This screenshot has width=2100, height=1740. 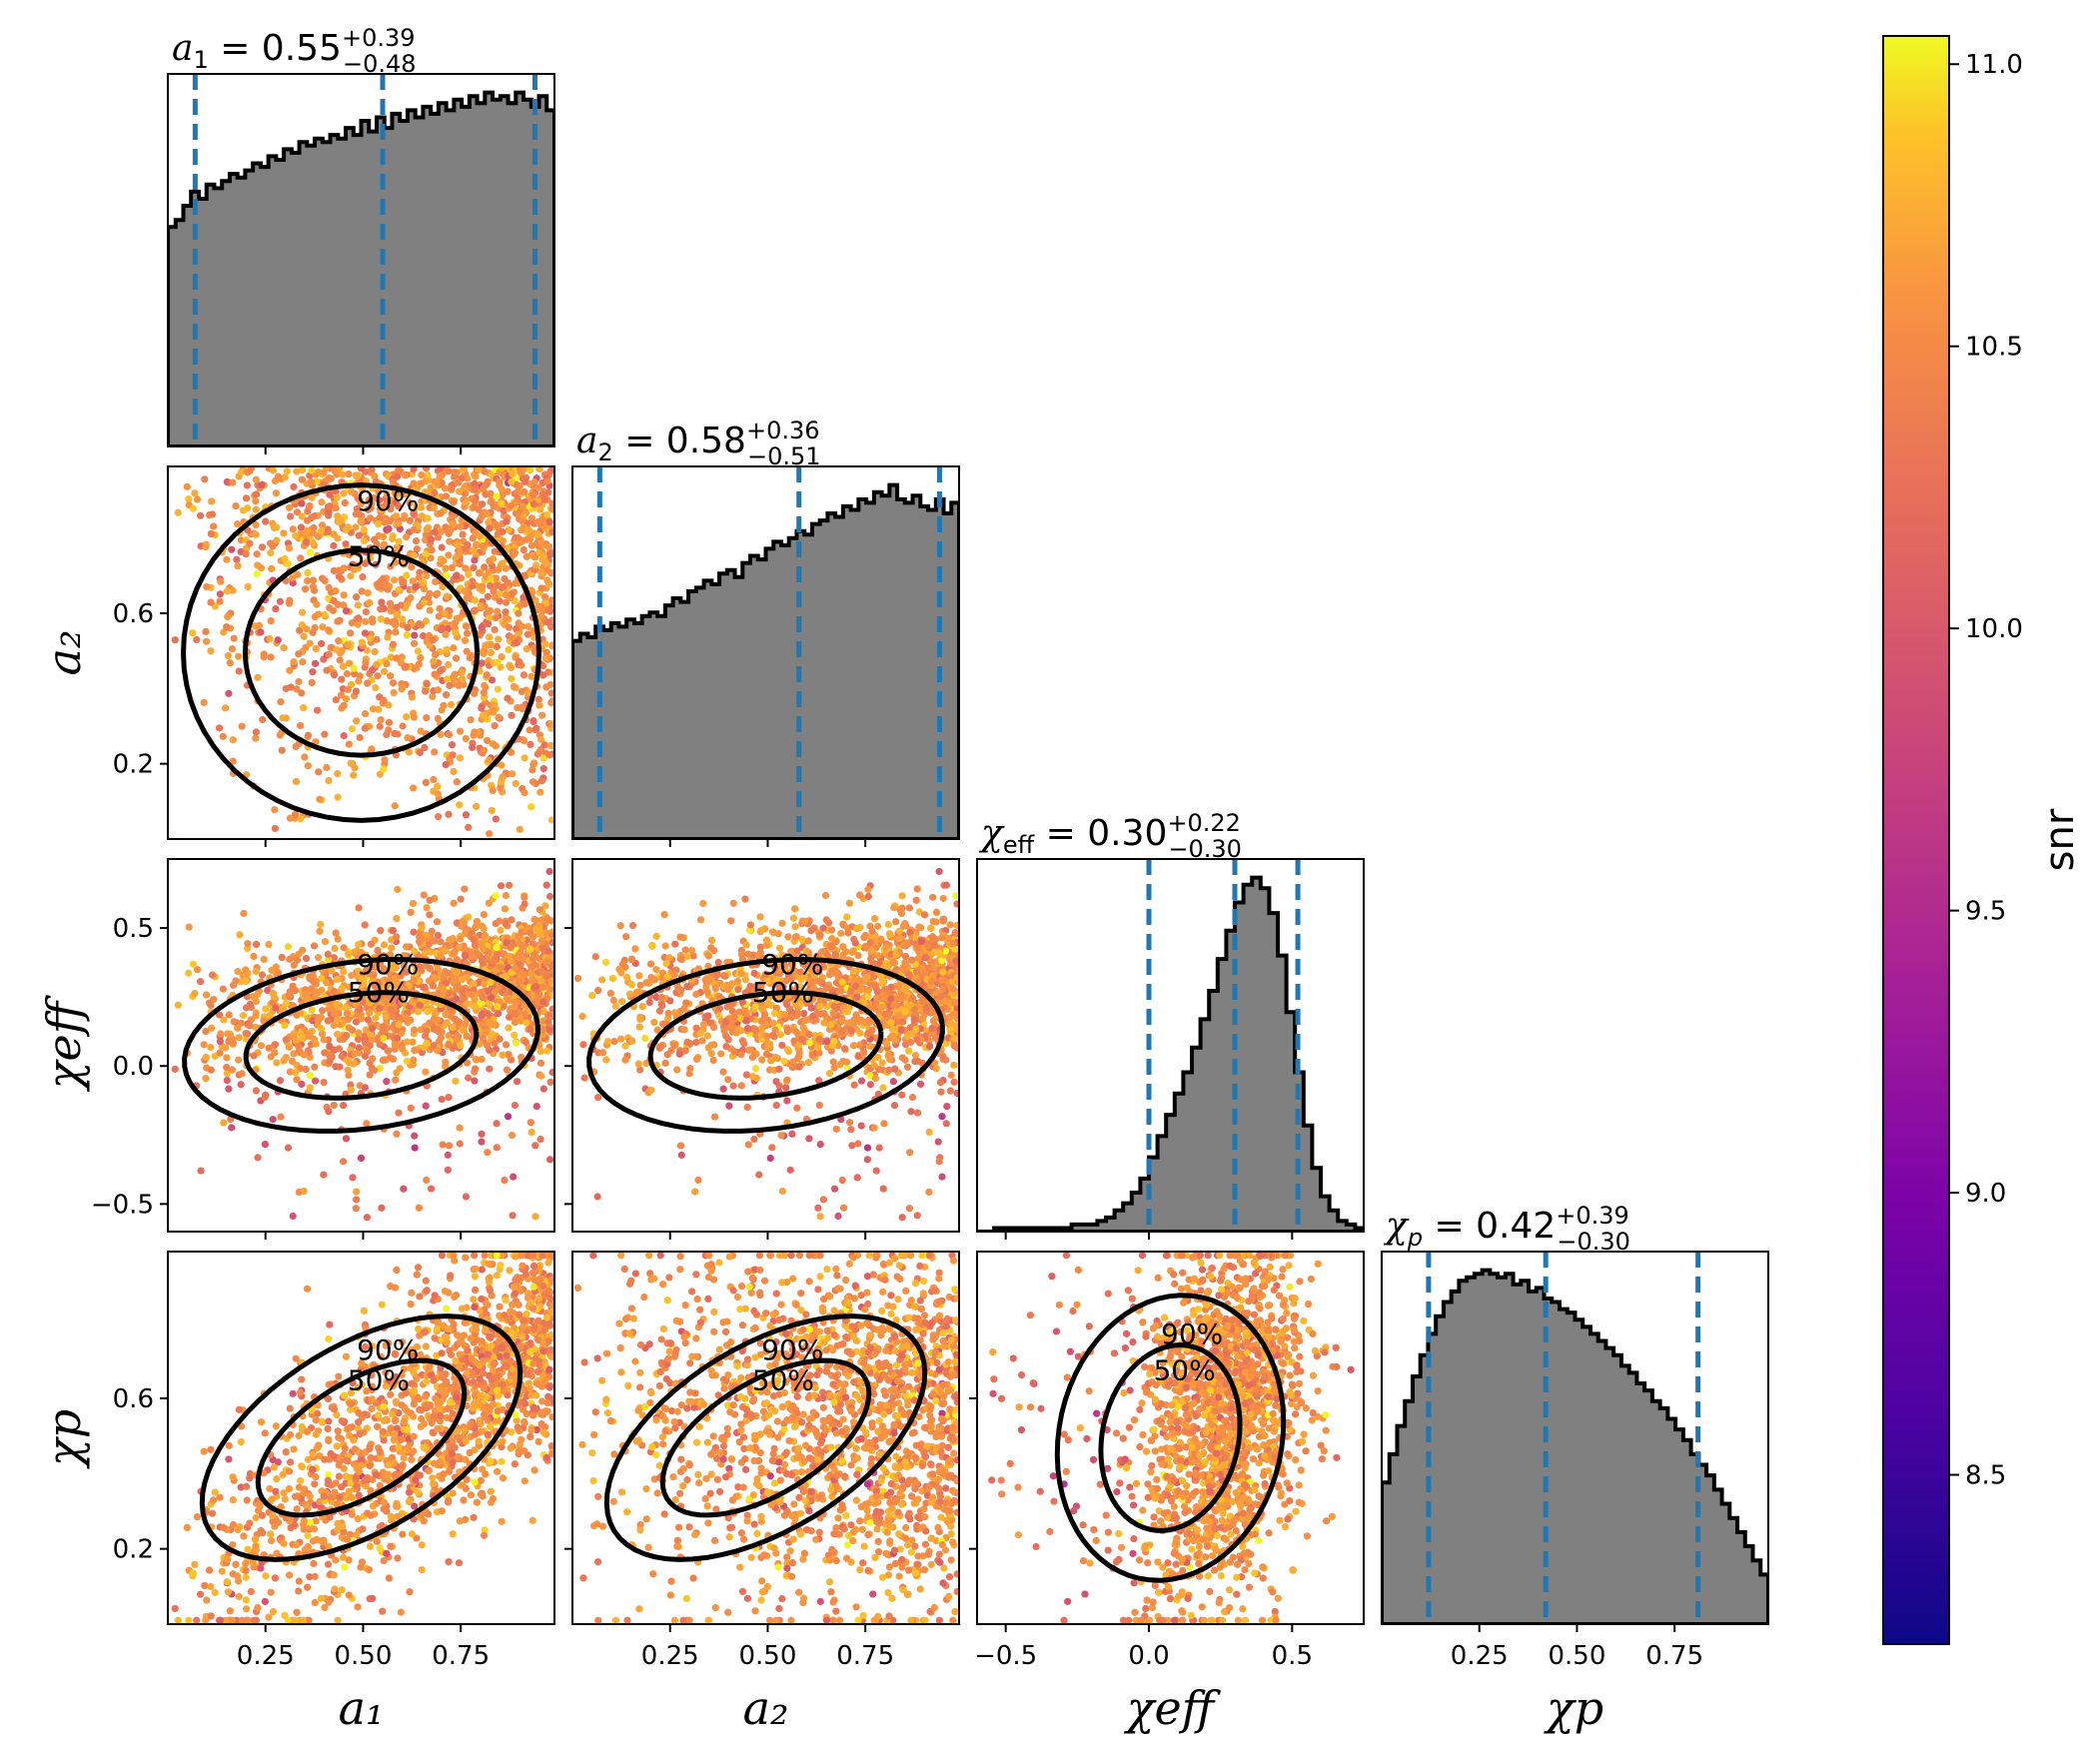 What do you see at coordinates (134, 765) in the screenshot?
I see `y-tick-label-a2: 0.2` at bounding box center [134, 765].